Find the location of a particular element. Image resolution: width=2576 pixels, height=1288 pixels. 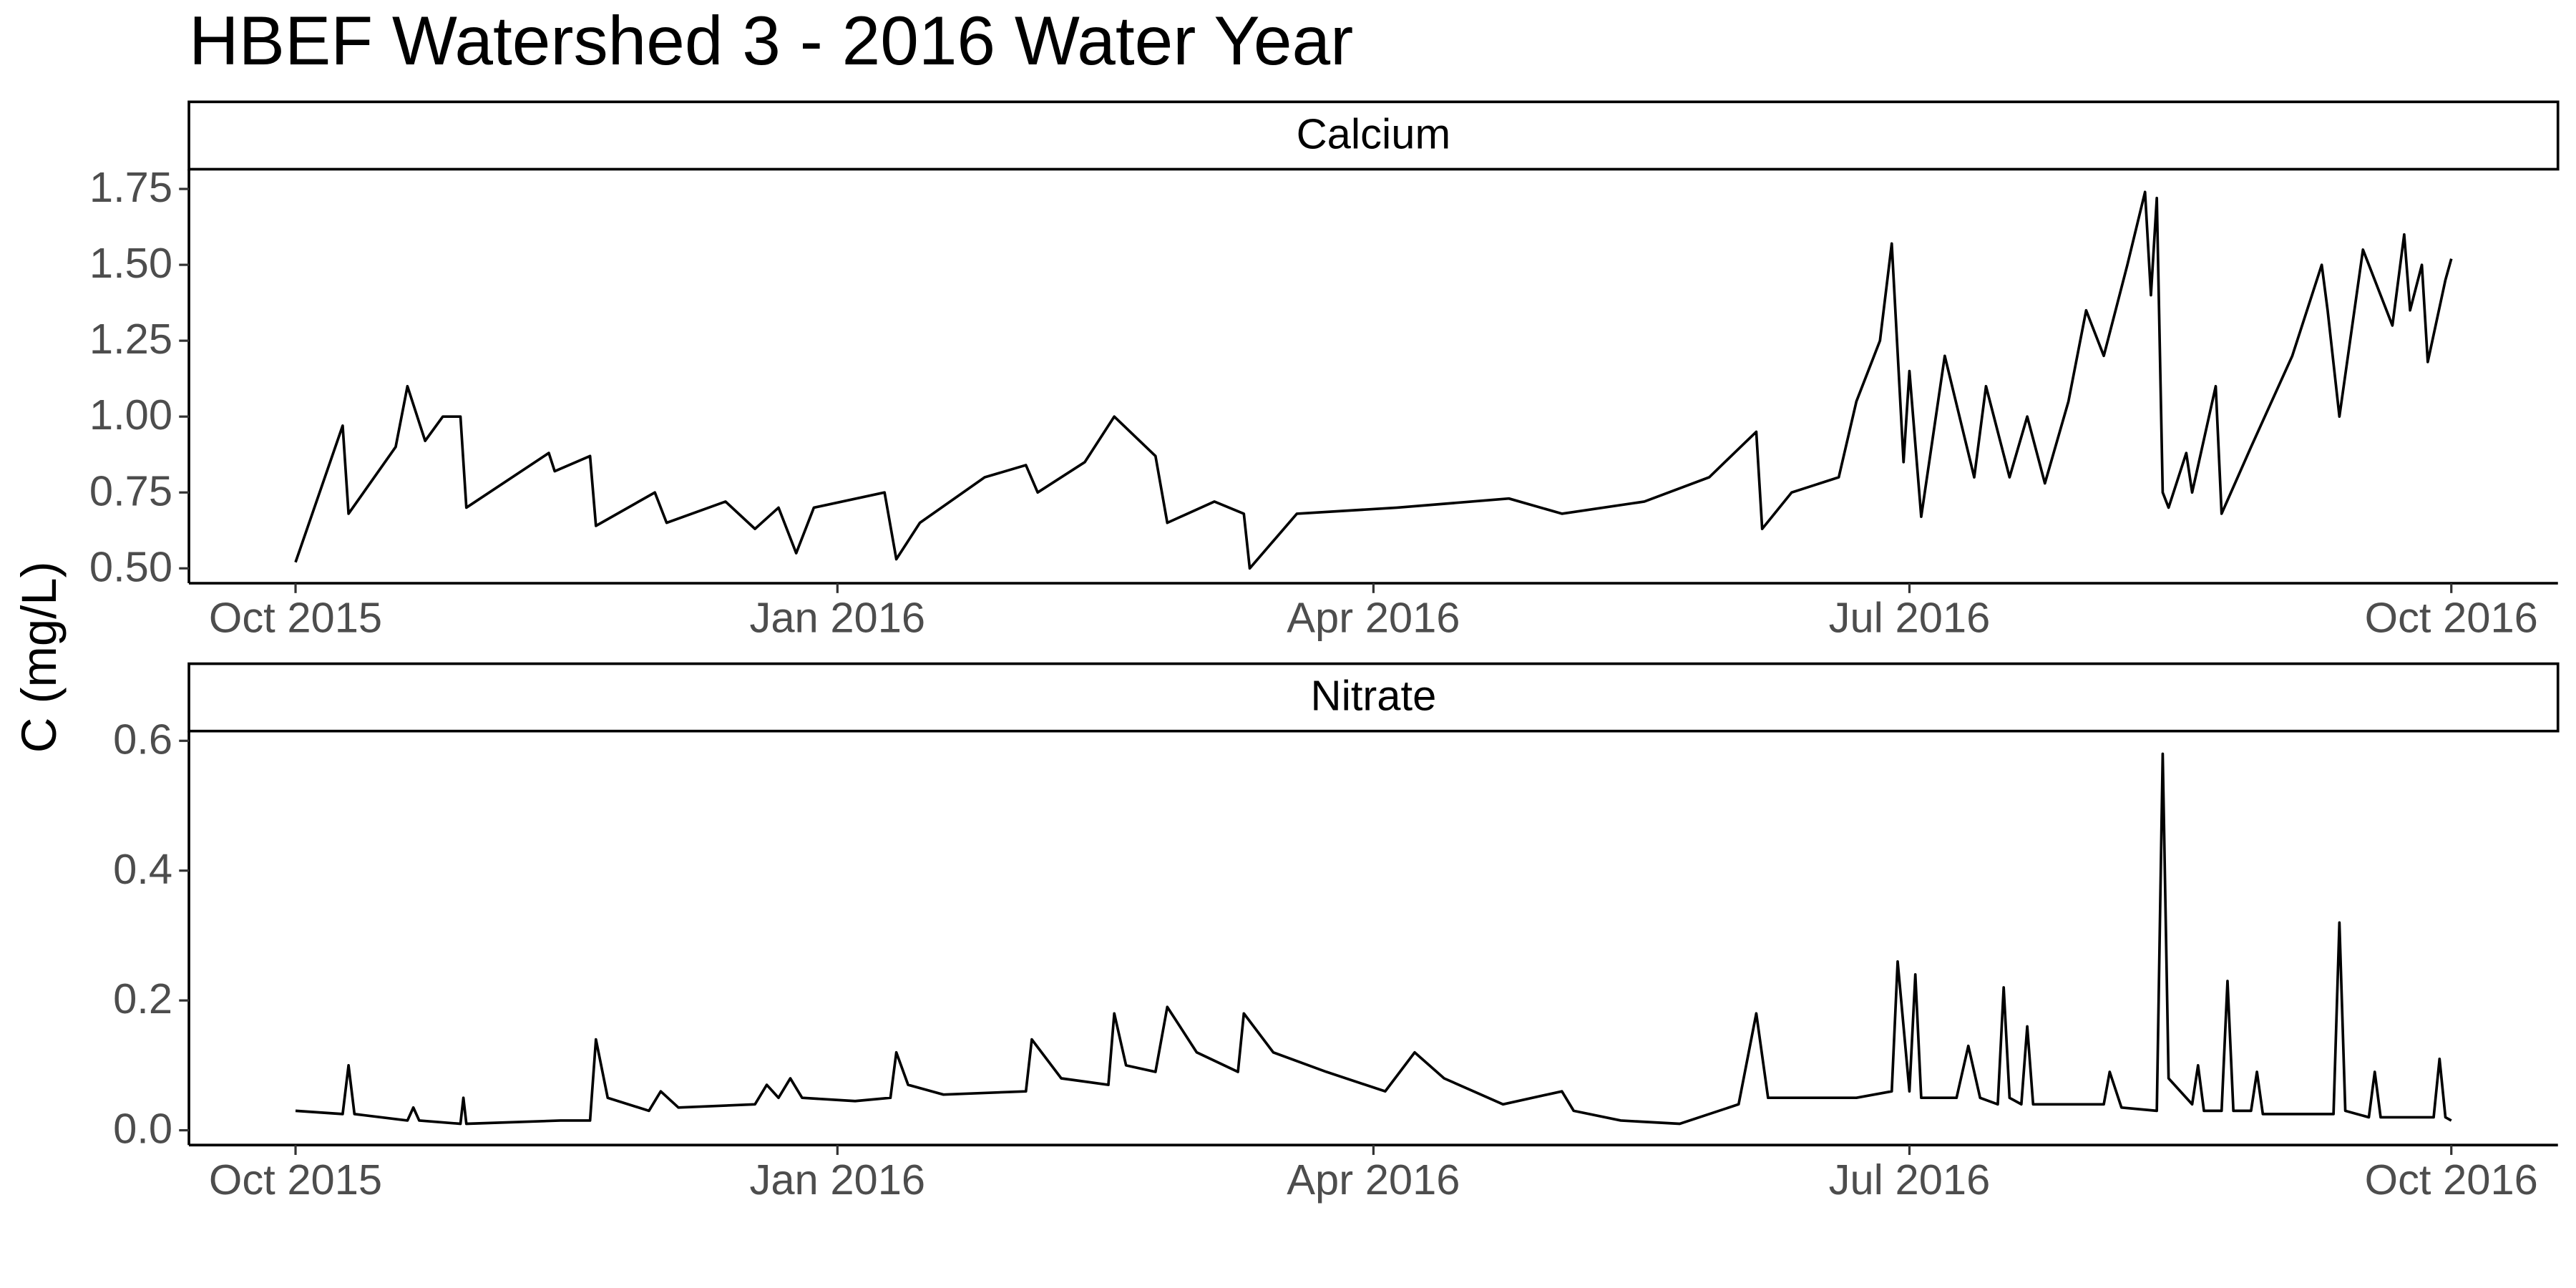

chart-title: HBEF Watershed 3 - 2016 Water Year is located at coordinates (771, 41).